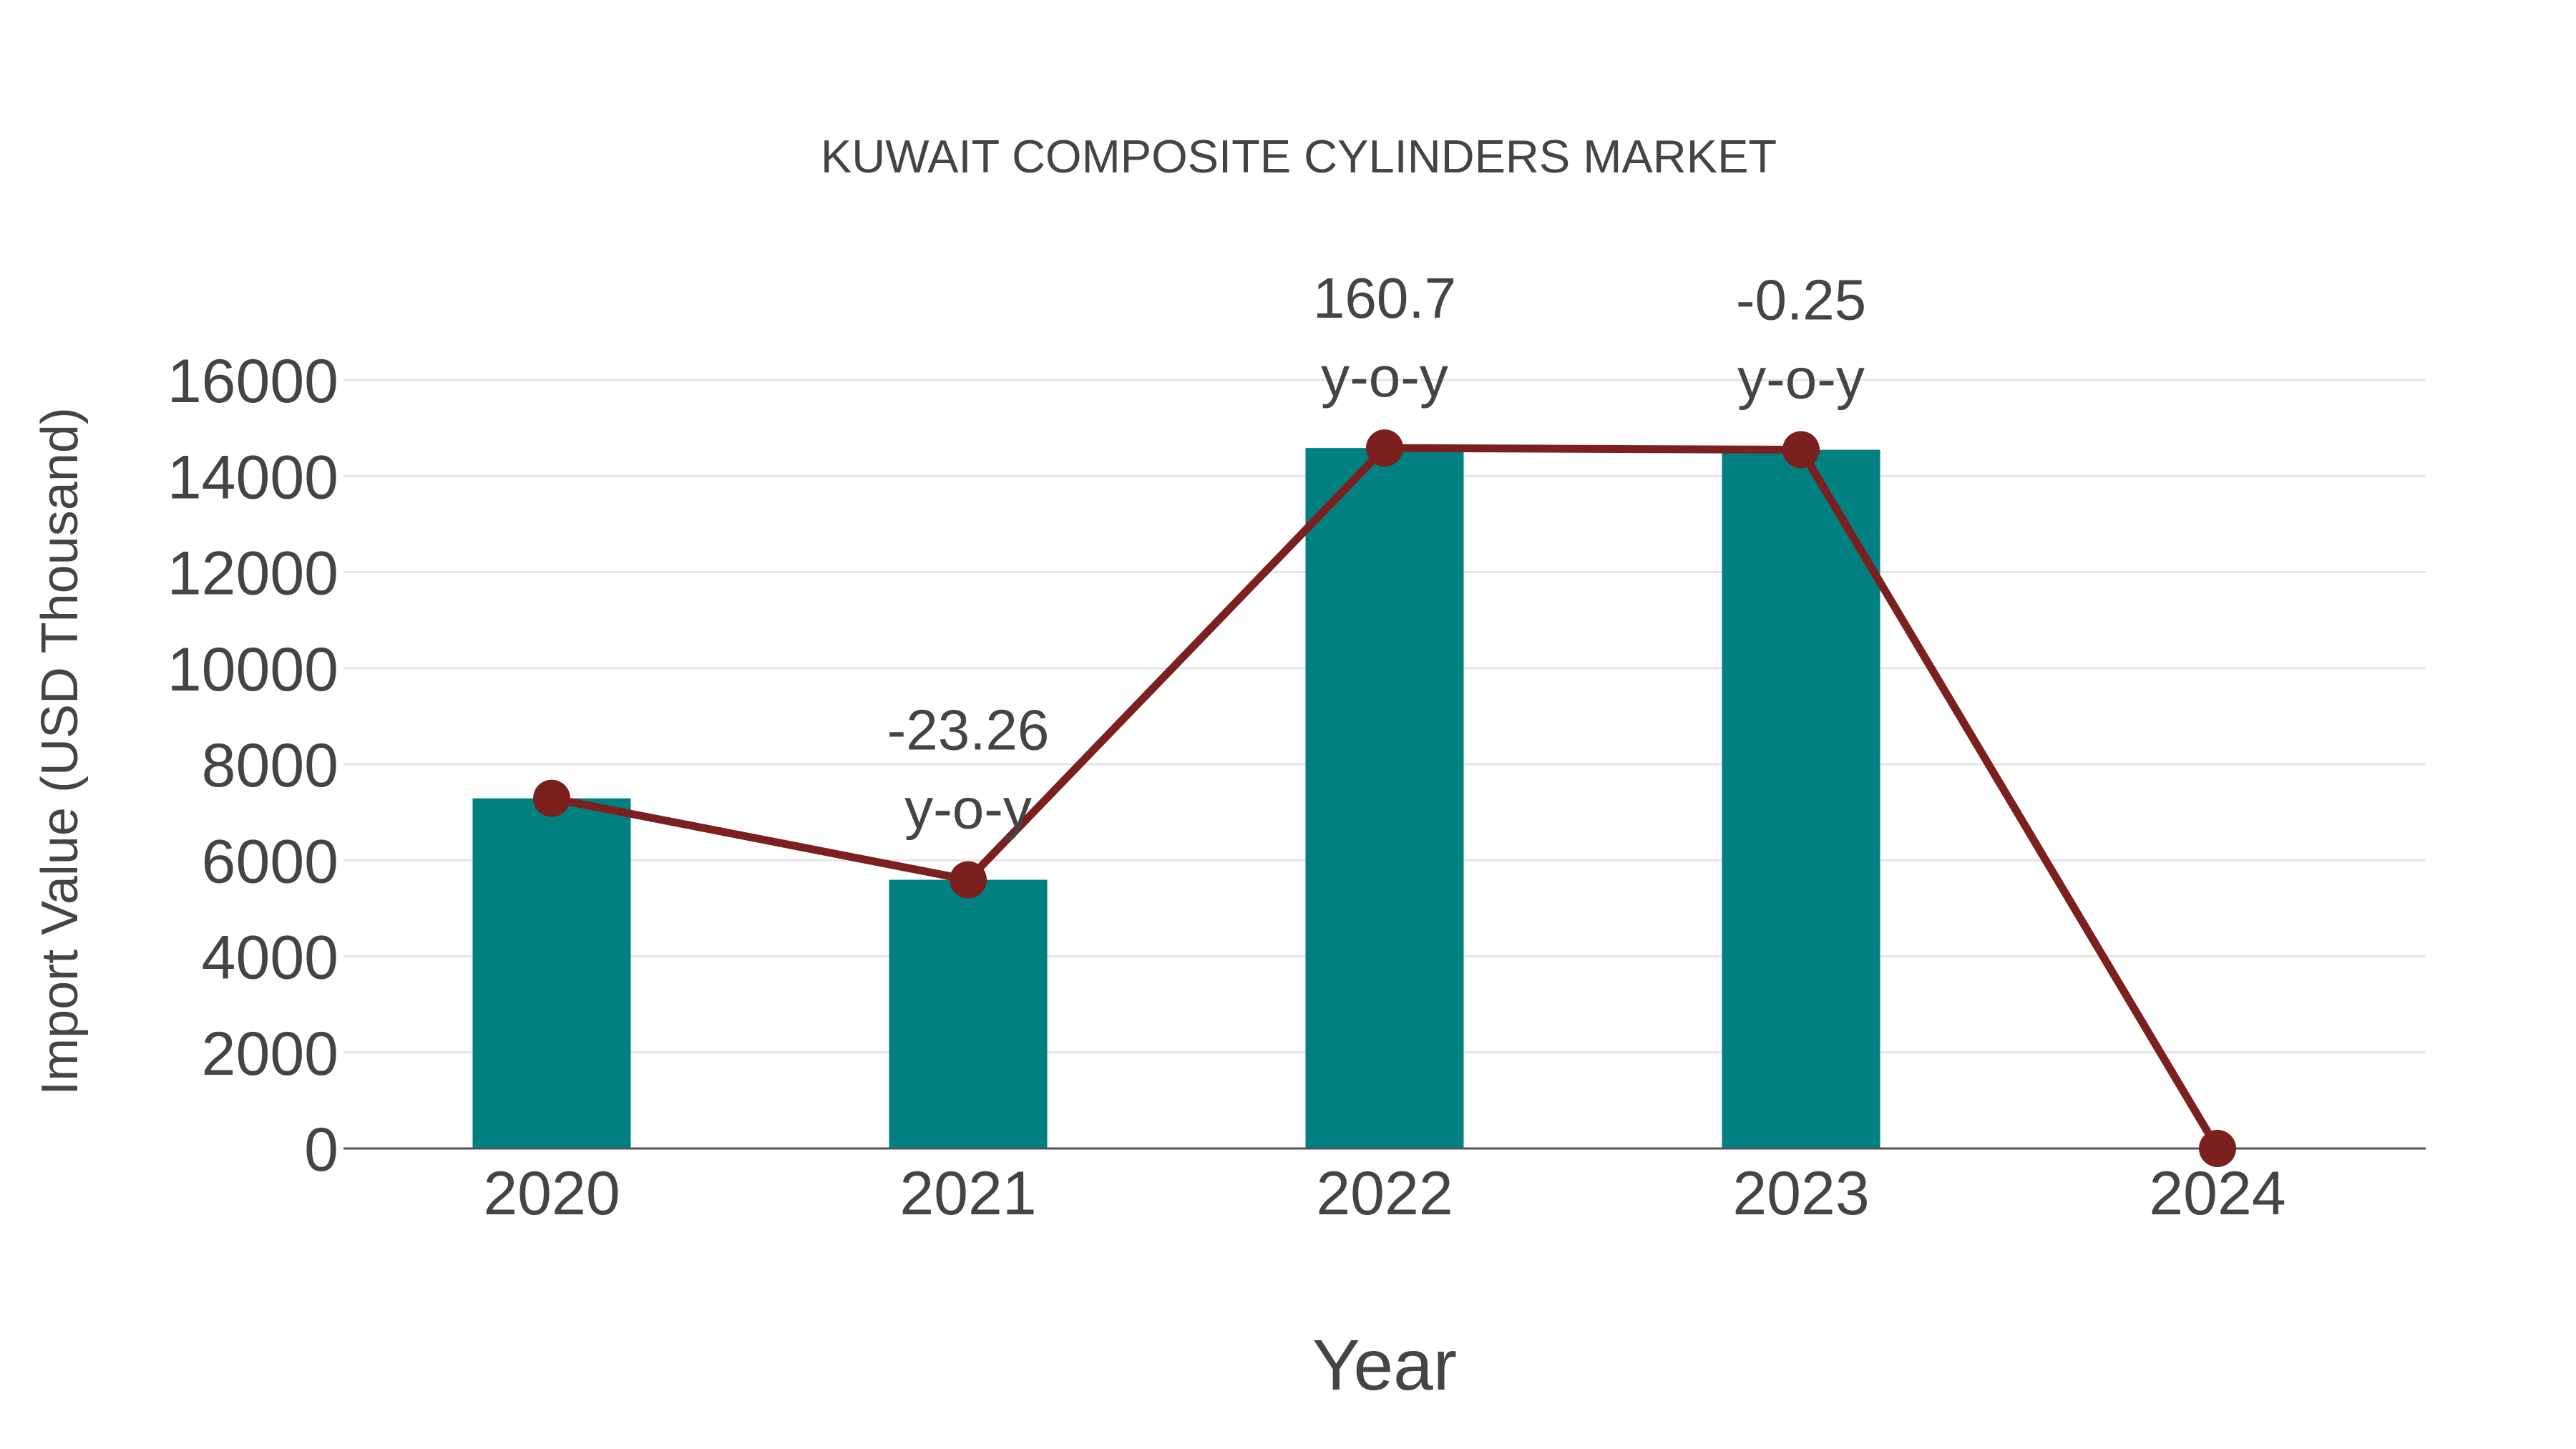 The height and width of the screenshot is (1449, 2576). I want to click on marker-2024, so click(2217, 1148).